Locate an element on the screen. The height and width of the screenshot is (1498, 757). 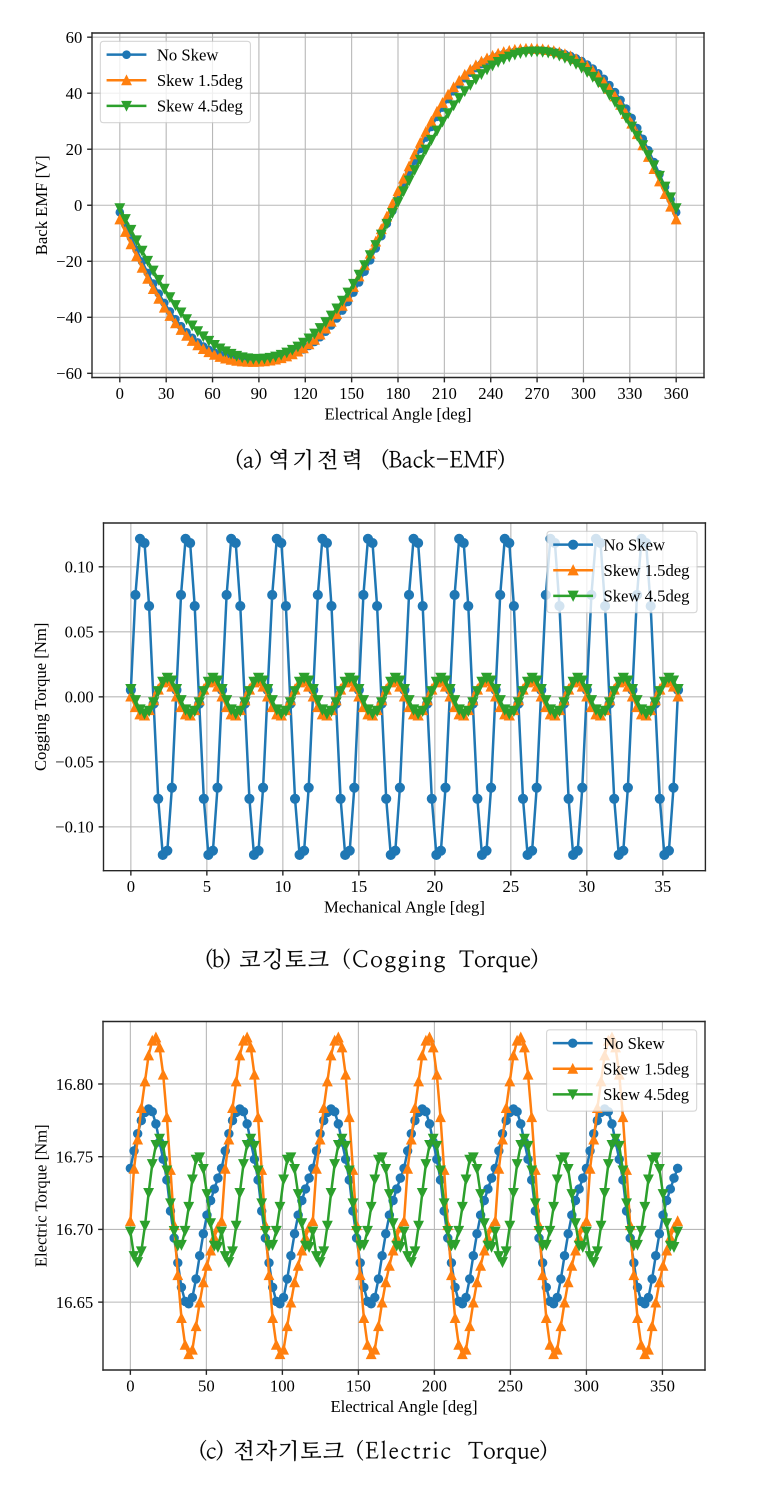
svg-text: 350 is located at coordinates (662, 1385).